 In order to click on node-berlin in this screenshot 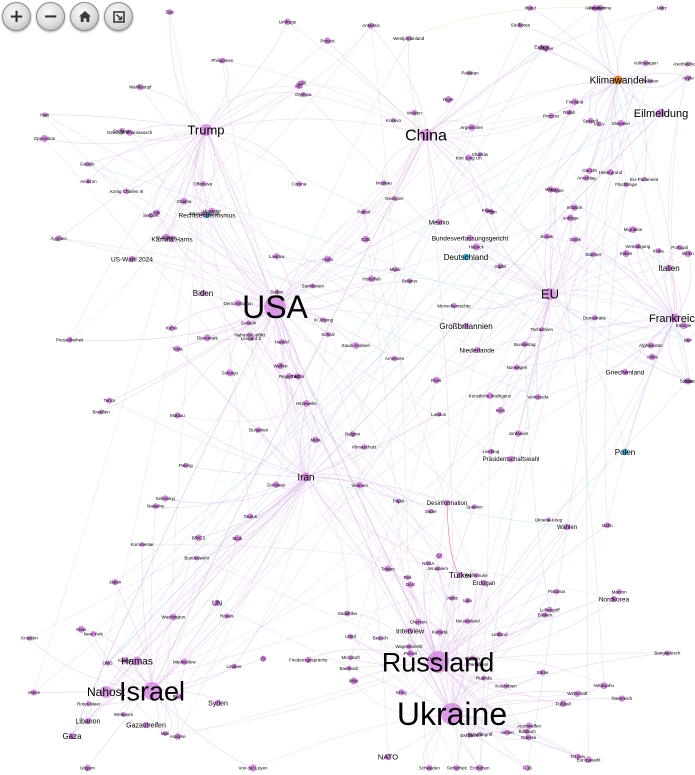, I will do `click(688, 254)`.